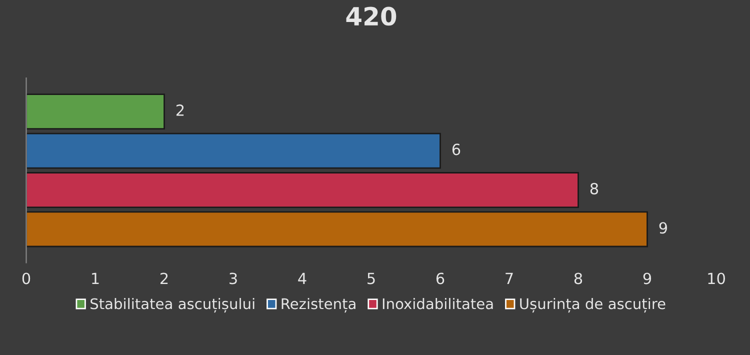  What do you see at coordinates (578, 278) in the screenshot?
I see `x-tick-label: 8` at bounding box center [578, 278].